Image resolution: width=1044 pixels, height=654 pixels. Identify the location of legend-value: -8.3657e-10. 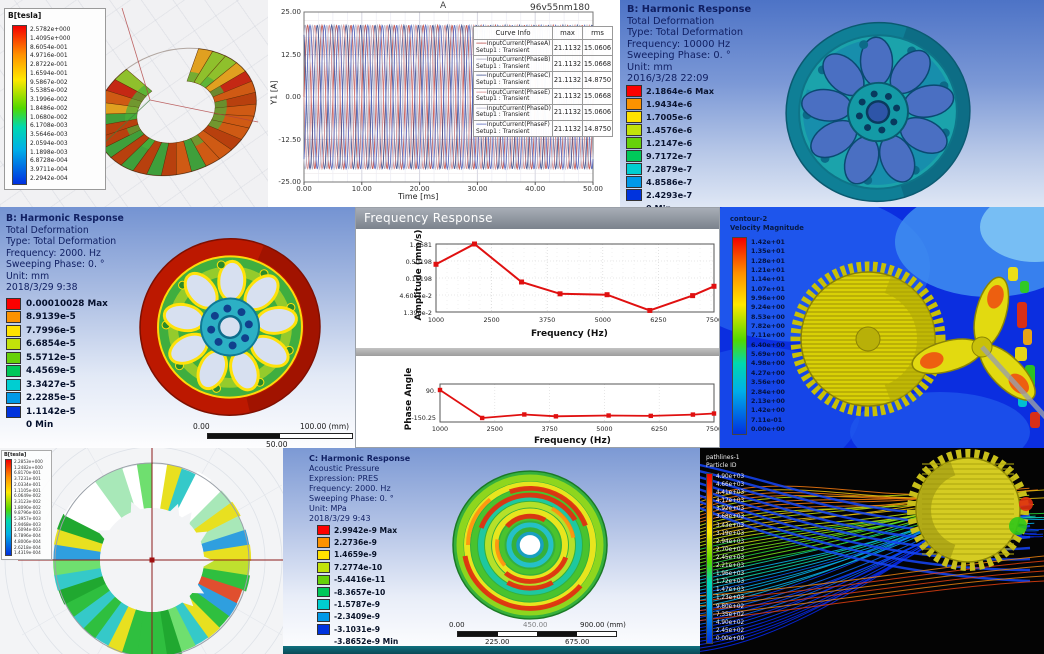
(360, 592).